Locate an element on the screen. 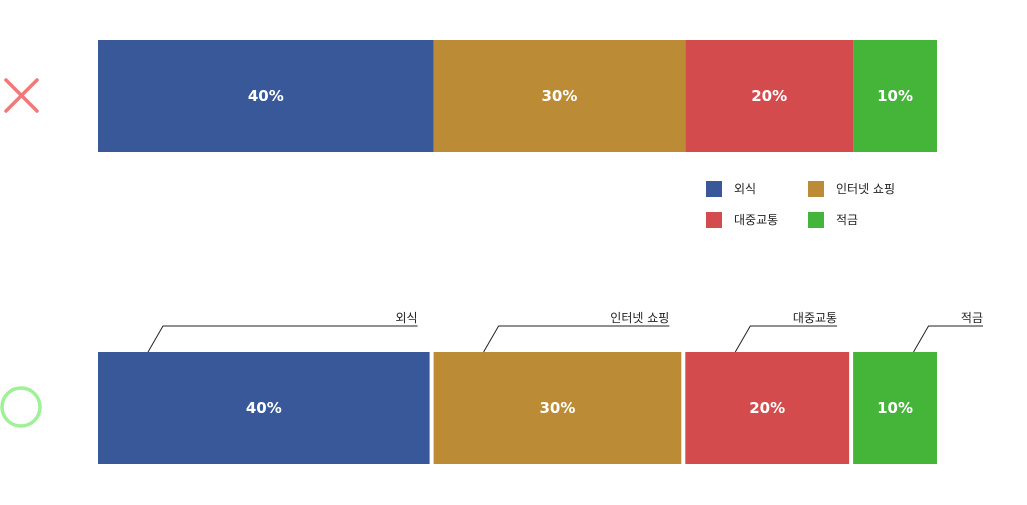 The image size is (1027, 505). callout-labels: 외식 인터넷 쇼핑 대중교통 적금 is located at coordinates (565, 332).